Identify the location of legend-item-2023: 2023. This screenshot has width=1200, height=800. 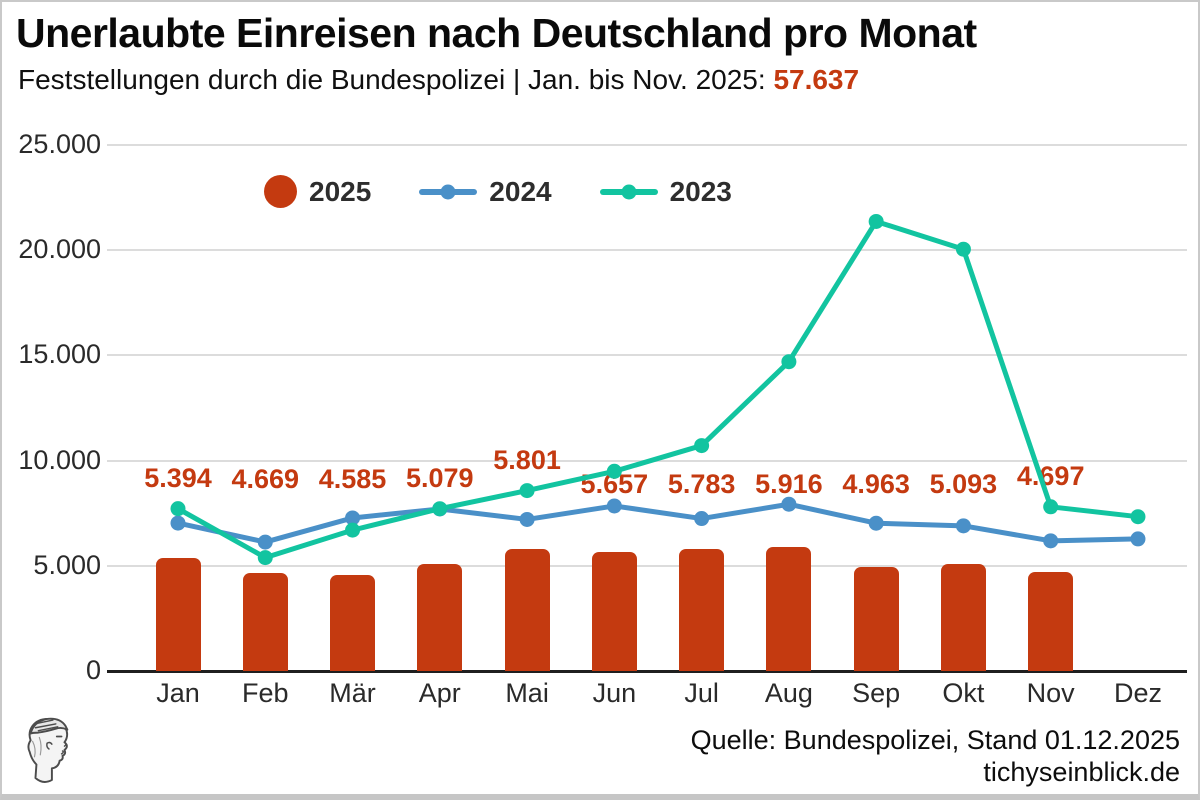
(665, 191).